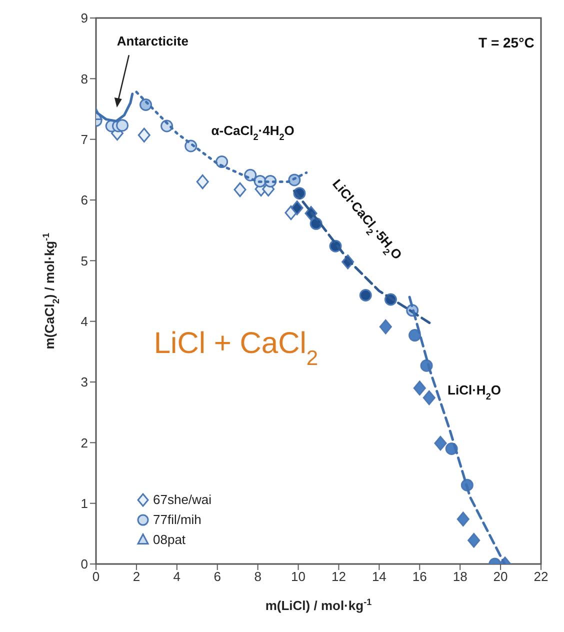 The height and width of the screenshot is (632, 564). What do you see at coordinates (84, 200) in the screenshot?
I see `y-tick-label: 6` at bounding box center [84, 200].